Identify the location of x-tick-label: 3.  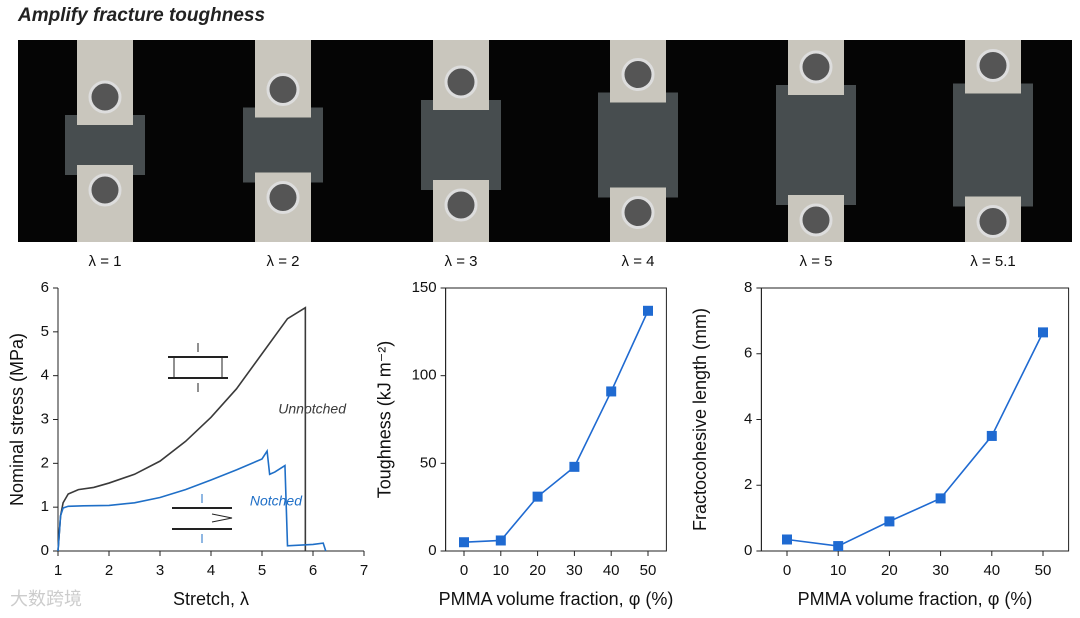
(160, 570).